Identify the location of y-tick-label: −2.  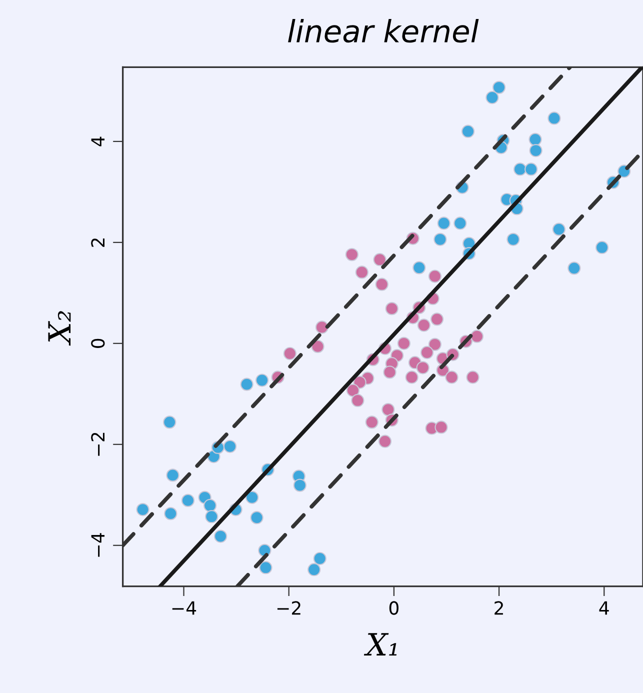
(97, 444).